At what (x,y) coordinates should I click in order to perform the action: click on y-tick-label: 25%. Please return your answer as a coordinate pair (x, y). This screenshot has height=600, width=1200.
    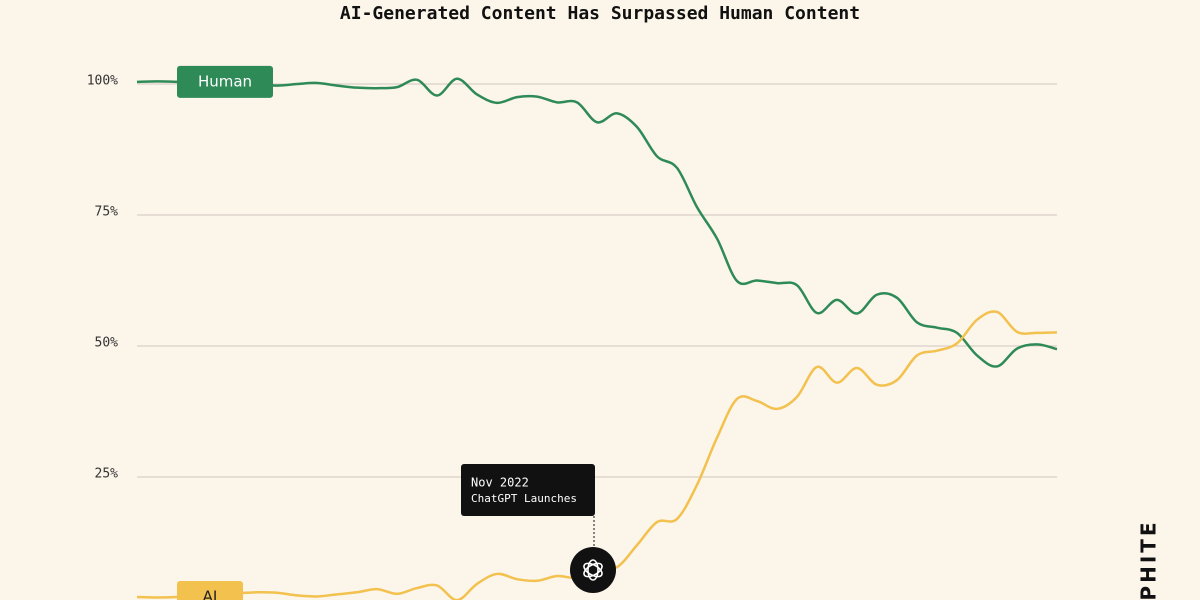
    Looking at the image, I should click on (107, 474).